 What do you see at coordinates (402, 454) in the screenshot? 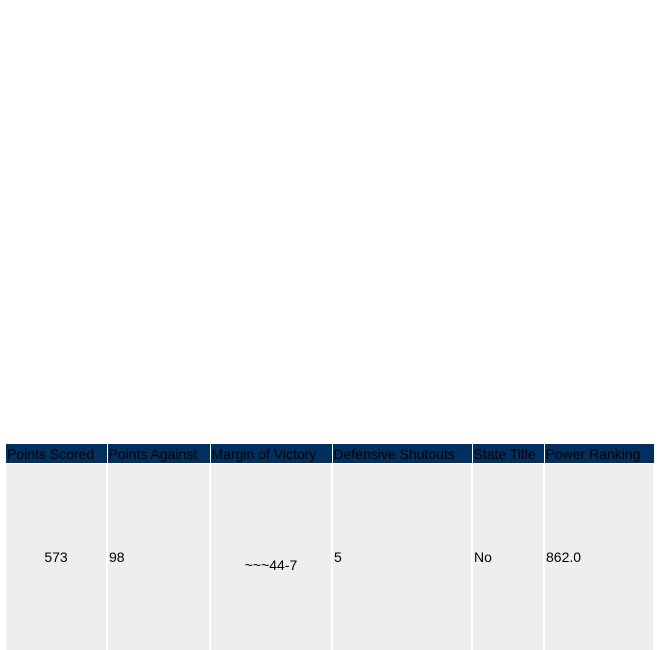
I see `header-cell: Defensive Shutouts` at bounding box center [402, 454].